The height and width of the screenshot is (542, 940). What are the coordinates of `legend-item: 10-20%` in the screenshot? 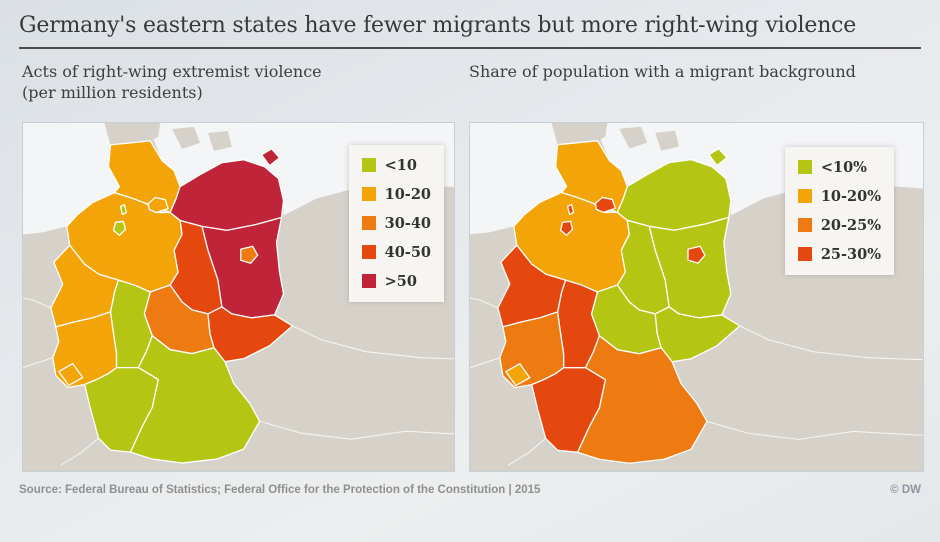 It's located at (839, 196).